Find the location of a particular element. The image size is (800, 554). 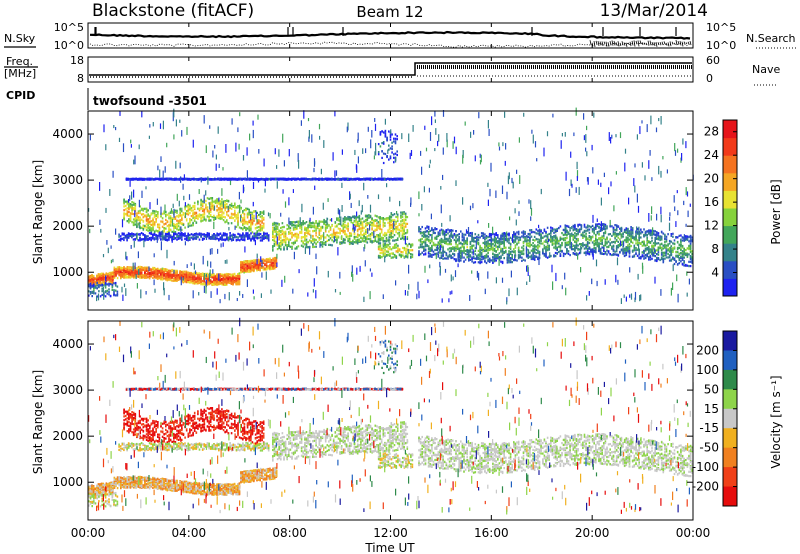

cpid-label: CPID is located at coordinates (20, 95).